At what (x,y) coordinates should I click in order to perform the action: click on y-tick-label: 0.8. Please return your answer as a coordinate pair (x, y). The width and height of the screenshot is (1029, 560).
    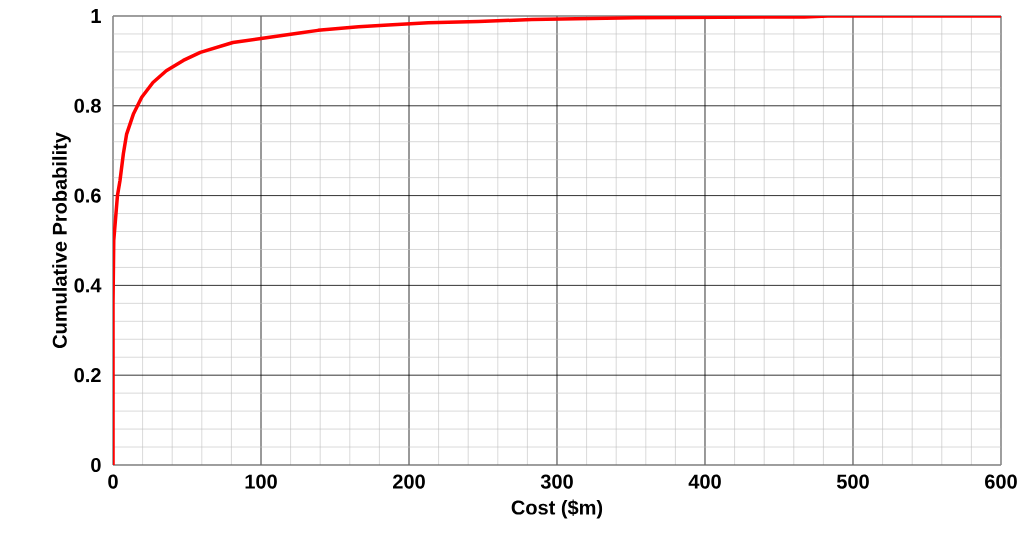
    Looking at the image, I should click on (87, 105).